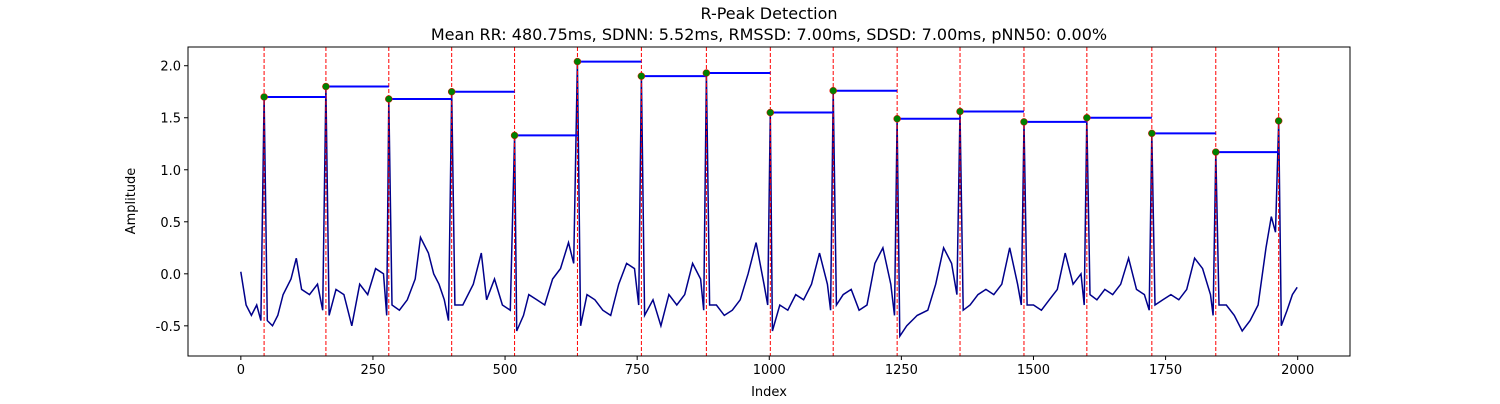 The width and height of the screenshot is (1500, 404). Describe the element at coordinates (1297, 370) in the screenshot. I see `x-tick-label: 2000` at that location.